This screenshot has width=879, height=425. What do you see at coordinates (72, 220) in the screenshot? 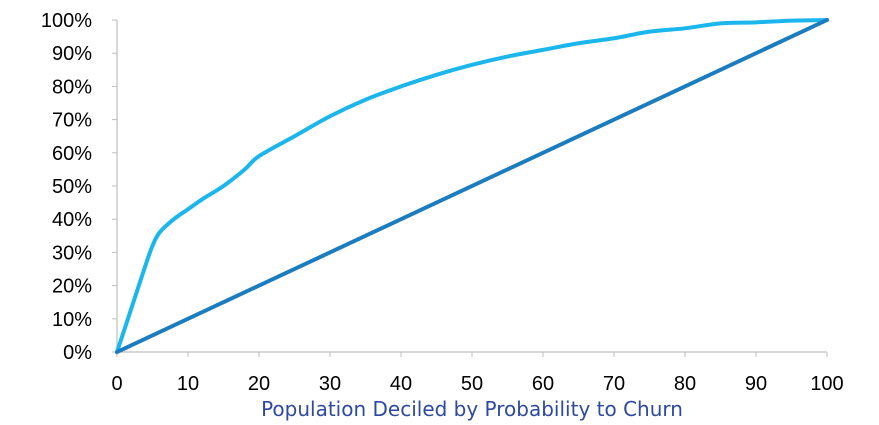
I see `y-tick-label: 40%` at bounding box center [72, 220].